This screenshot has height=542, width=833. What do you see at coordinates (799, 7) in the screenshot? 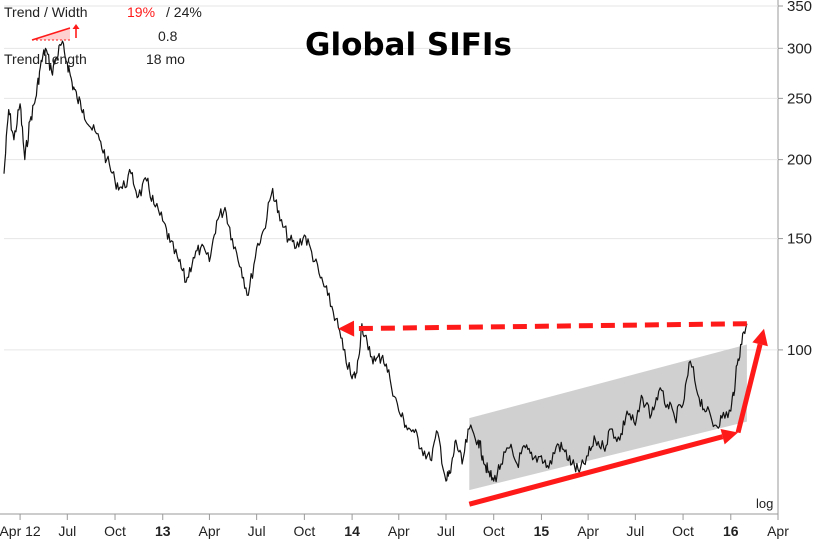
I see `y-tick-label: 350` at bounding box center [799, 7].